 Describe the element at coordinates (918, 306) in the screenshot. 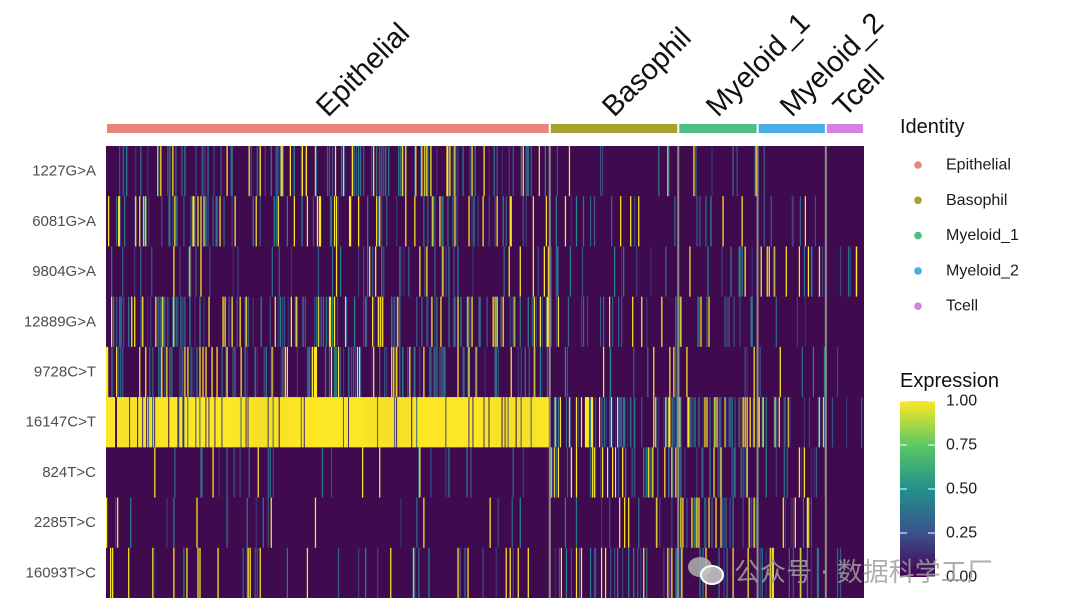

I see `legend-swatch` at that location.